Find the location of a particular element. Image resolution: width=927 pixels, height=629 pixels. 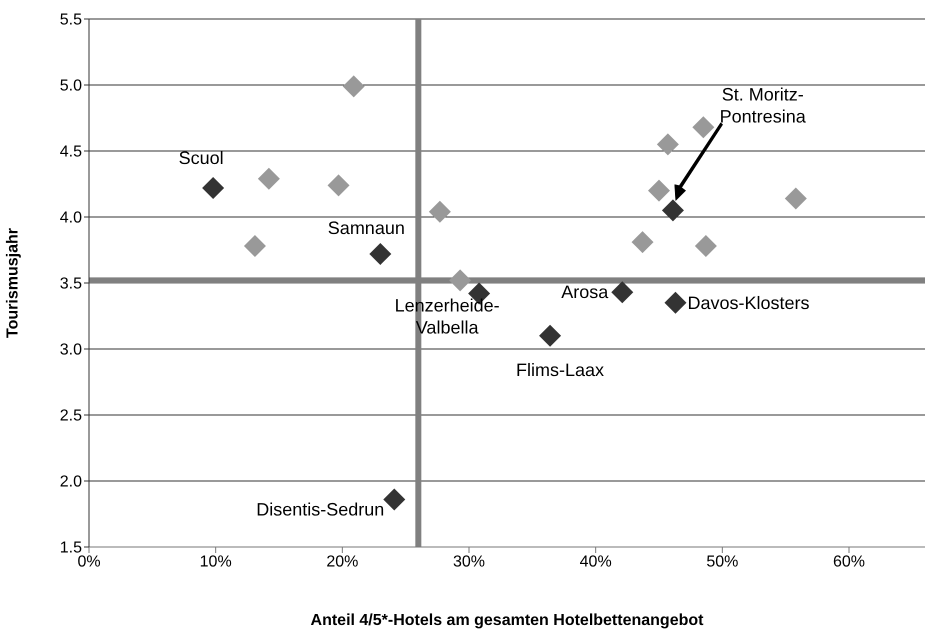

y-tick-label: 4.0 is located at coordinates (71, 218).